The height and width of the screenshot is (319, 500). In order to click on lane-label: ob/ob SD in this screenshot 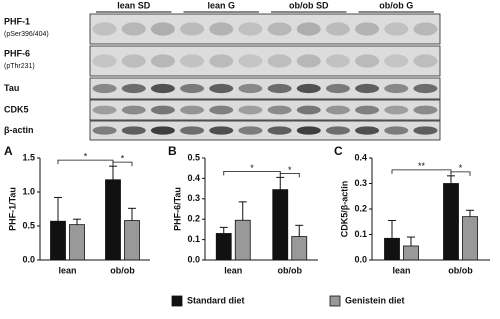, I will do `click(309, 5)`.